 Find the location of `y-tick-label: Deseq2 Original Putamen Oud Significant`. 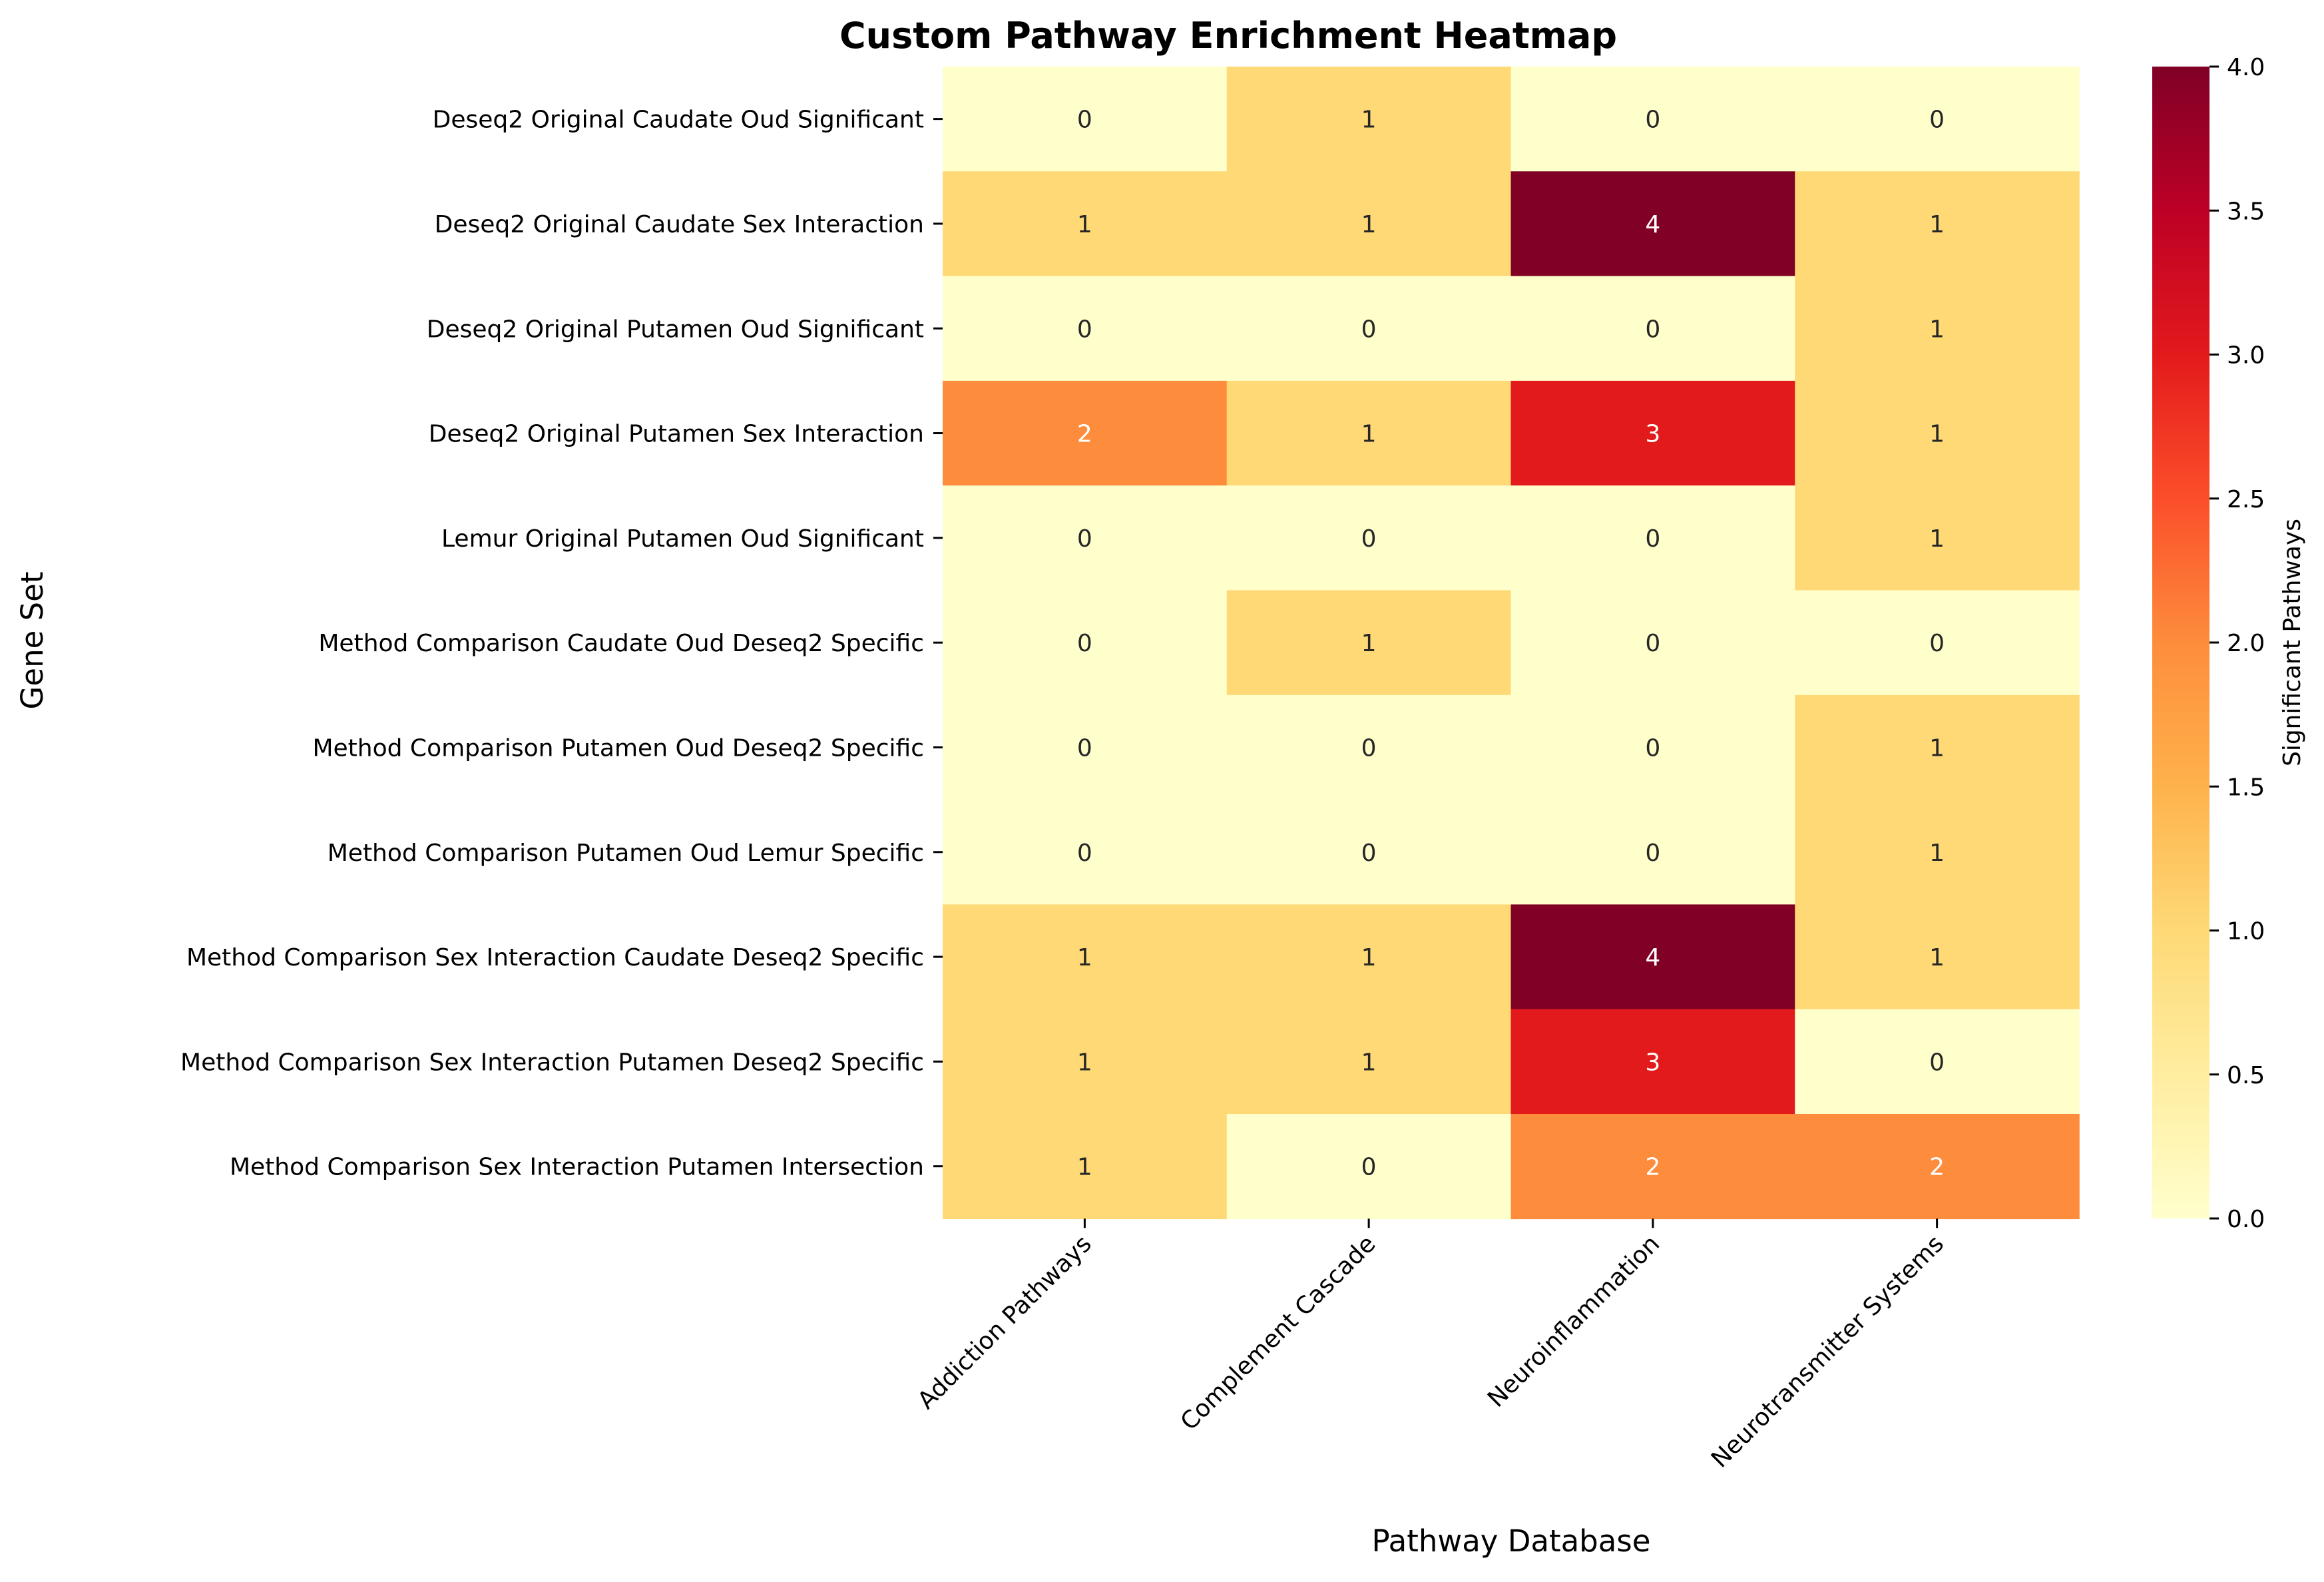

y-tick-label: Deseq2 Original Putamen Oud Significant is located at coordinates (676, 329).